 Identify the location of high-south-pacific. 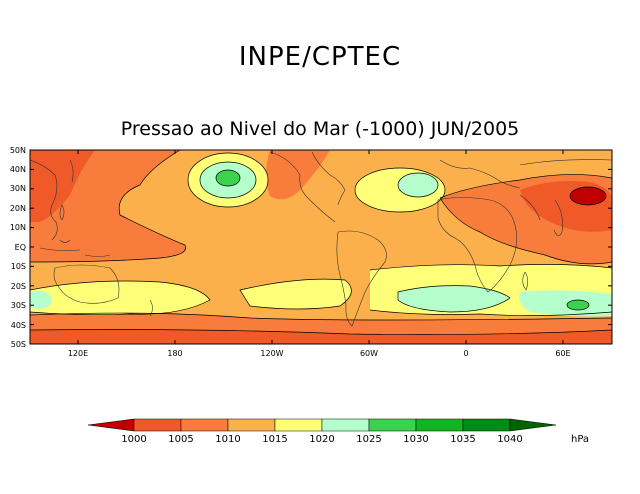
(296, 294).